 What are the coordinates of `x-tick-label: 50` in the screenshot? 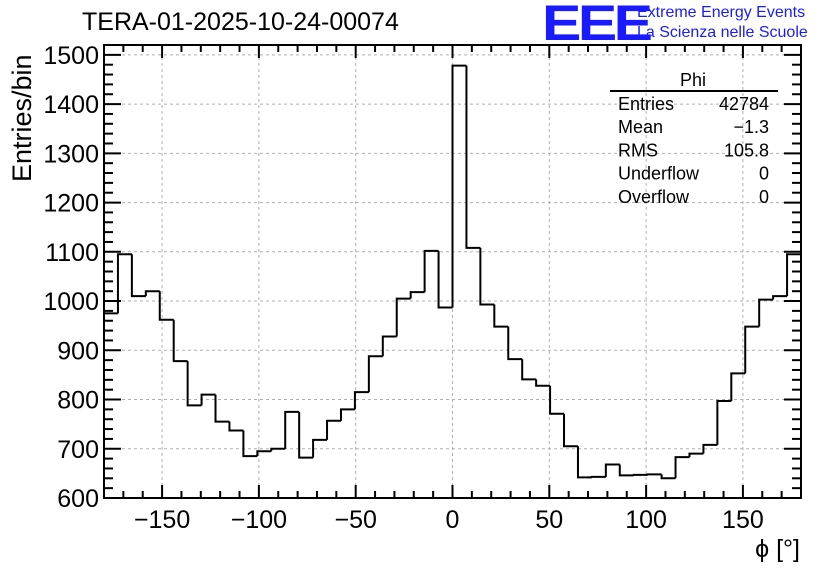 It's located at (549, 520).